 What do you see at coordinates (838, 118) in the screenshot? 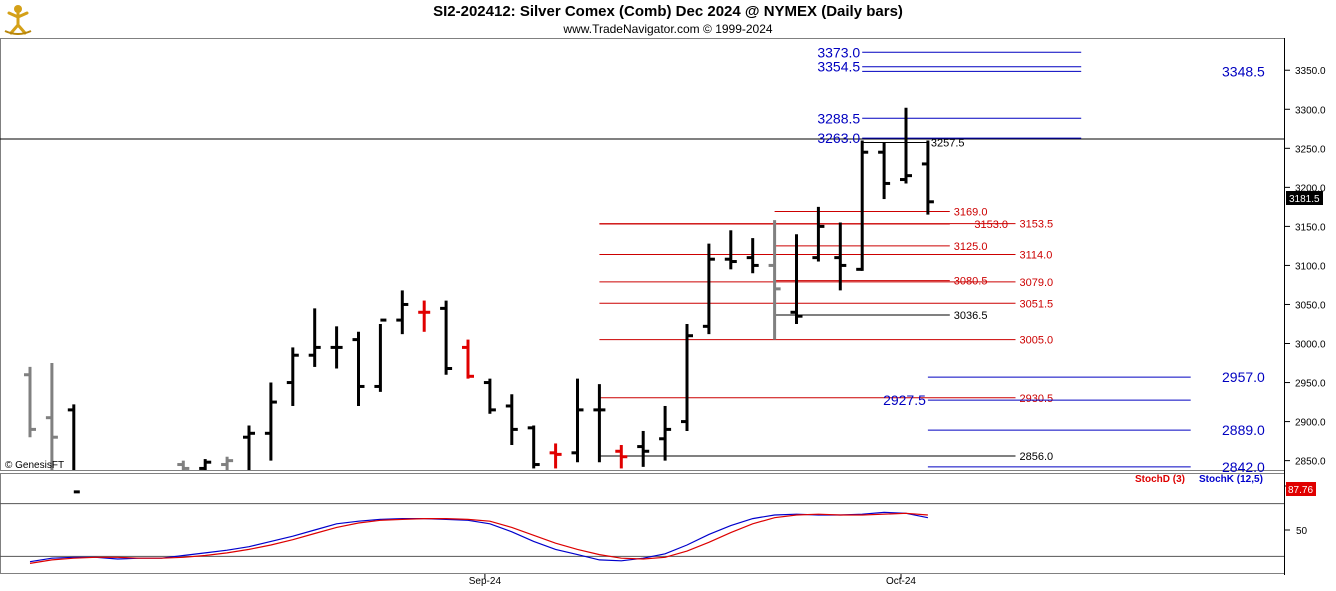
I see `level-label: 3288.5` at bounding box center [838, 118].